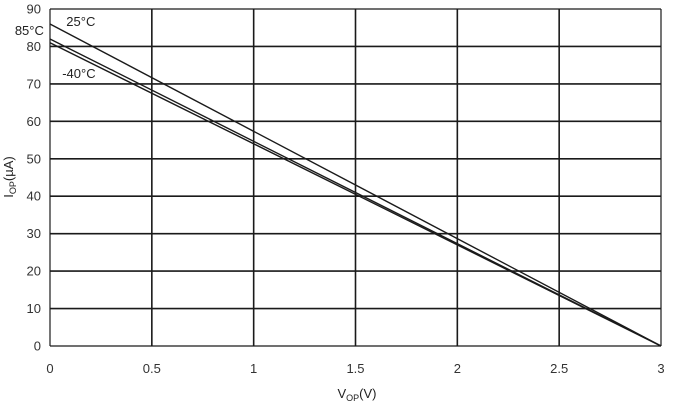 Image resolution: width=673 pixels, height=406 pixels. What do you see at coordinates (78, 73) in the screenshot?
I see `series-label-2: -40°C` at bounding box center [78, 73].